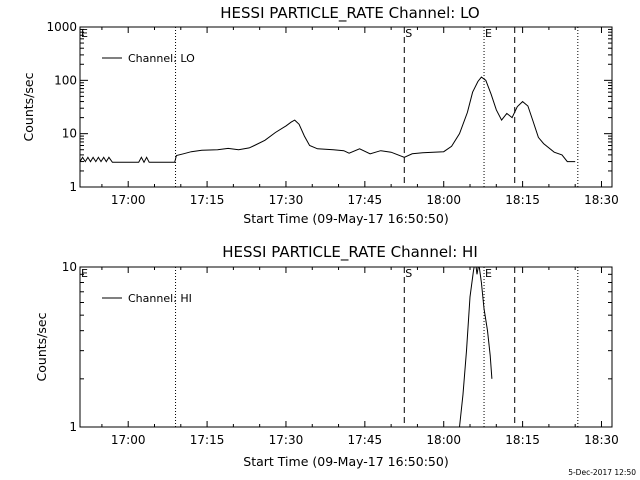  Describe the element at coordinates (602, 472) in the screenshot. I see `date-stamp: 5-Dec-2017 12:50` at that location.